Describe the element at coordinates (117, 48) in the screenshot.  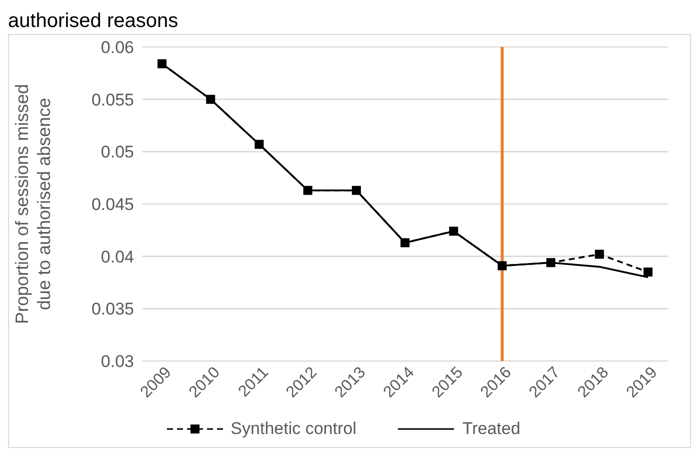
I see `y-tick-label: 0.06` at that location.